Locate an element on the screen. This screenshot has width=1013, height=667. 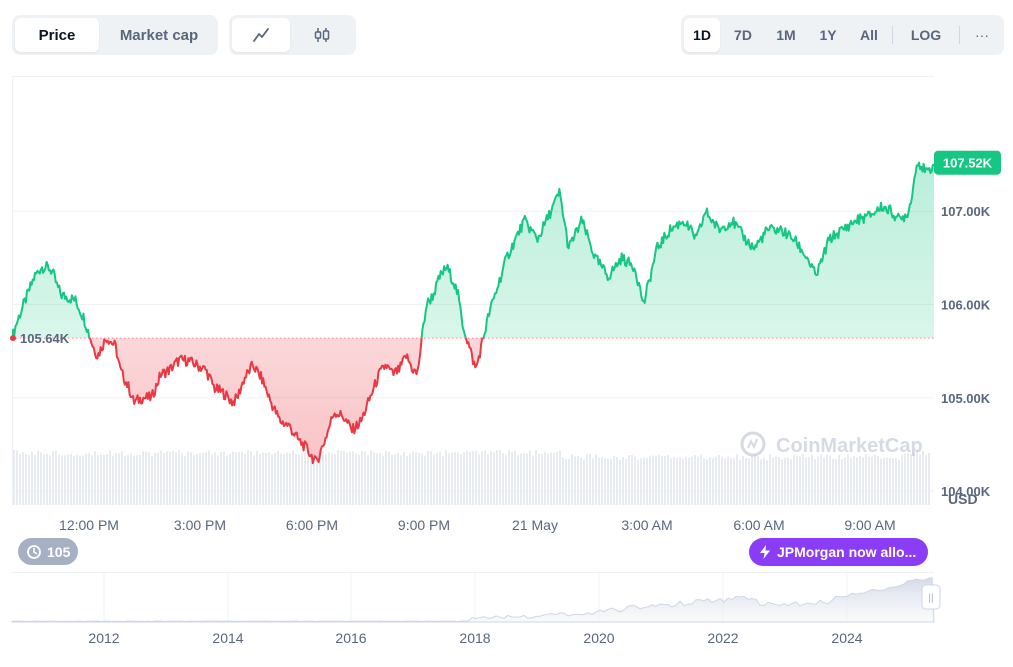
navigator-handle is located at coordinates (931, 597).